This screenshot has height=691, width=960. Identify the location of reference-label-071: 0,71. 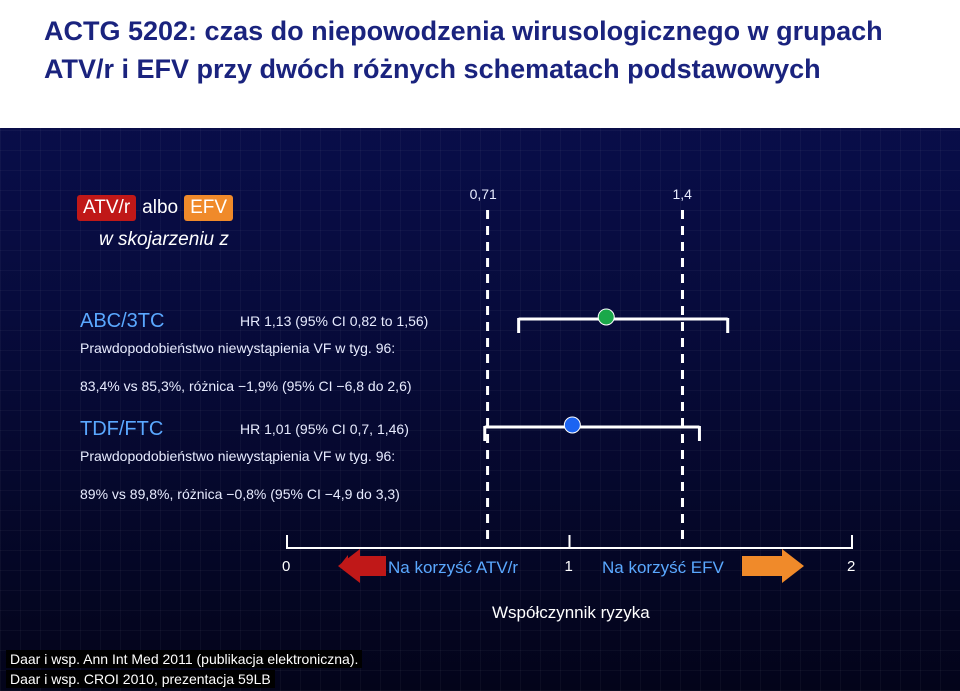
(483, 194).